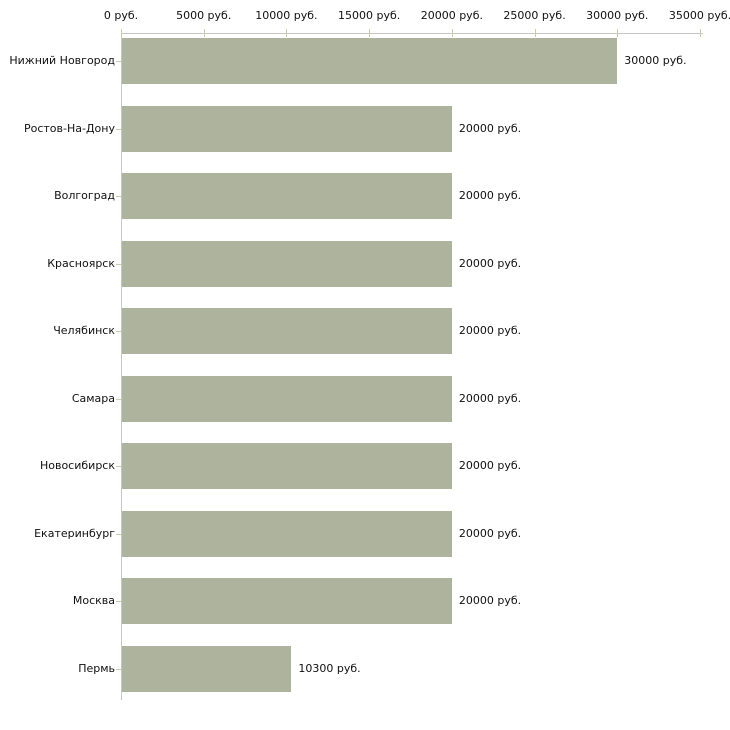 This screenshot has width=730, height=730. What do you see at coordinates (93, 600) in the screenshot?
I see `category-label: Москва` at bounding box center [93, 600].